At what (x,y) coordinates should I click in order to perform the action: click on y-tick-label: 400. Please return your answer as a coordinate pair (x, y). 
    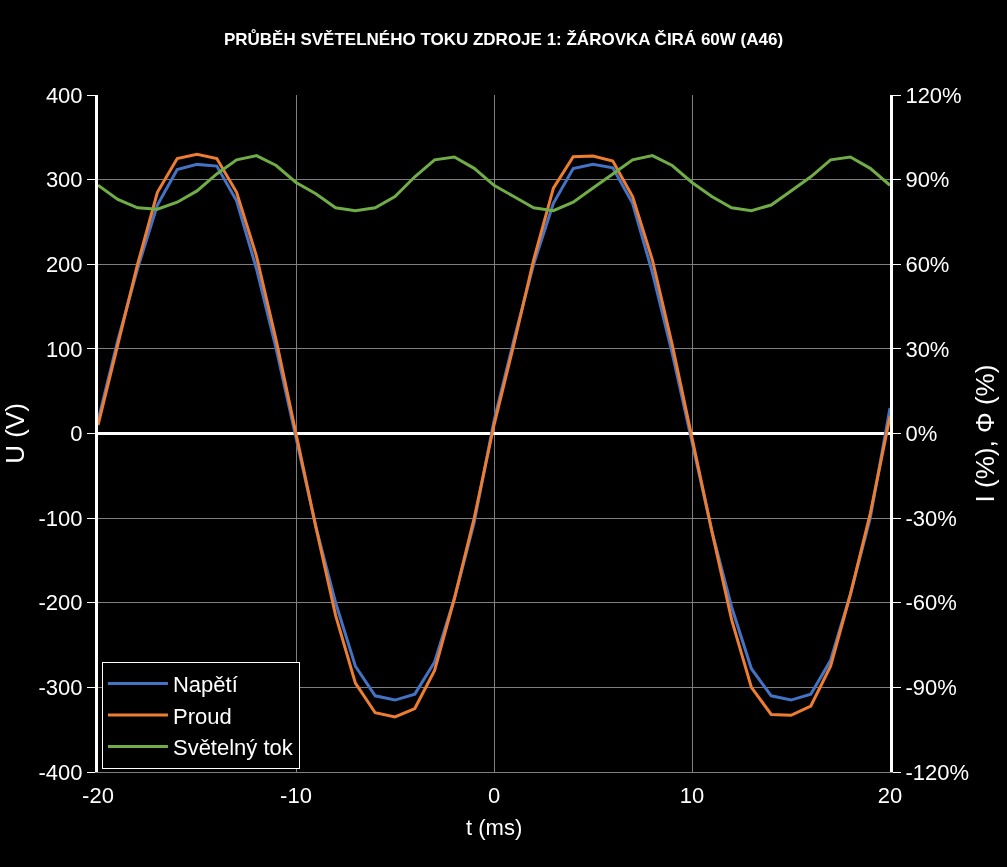
    Looking at the image, I should click on (64, 95).